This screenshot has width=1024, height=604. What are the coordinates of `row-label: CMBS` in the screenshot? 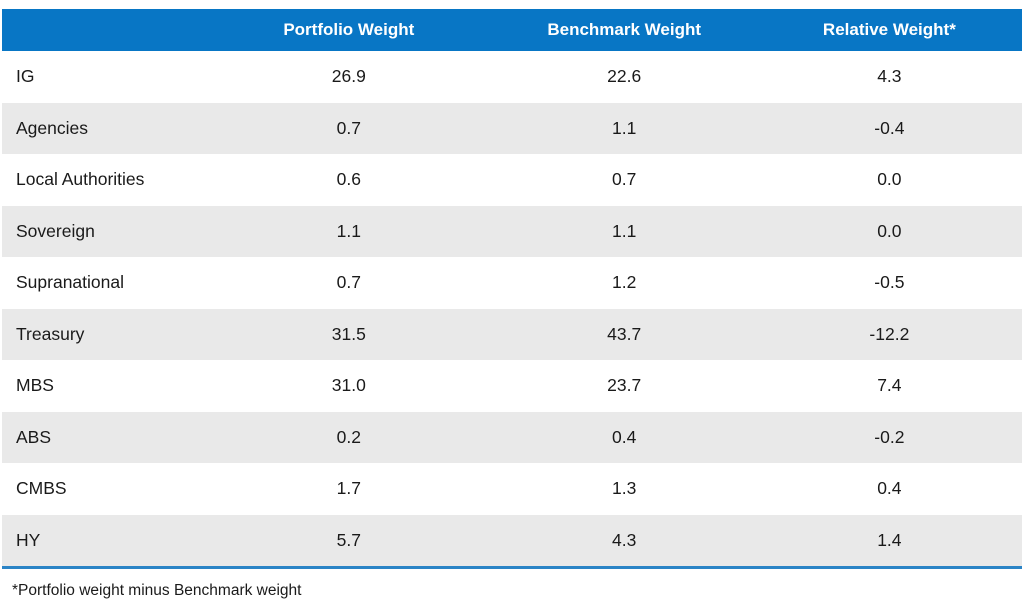 It's located at (41, 488).